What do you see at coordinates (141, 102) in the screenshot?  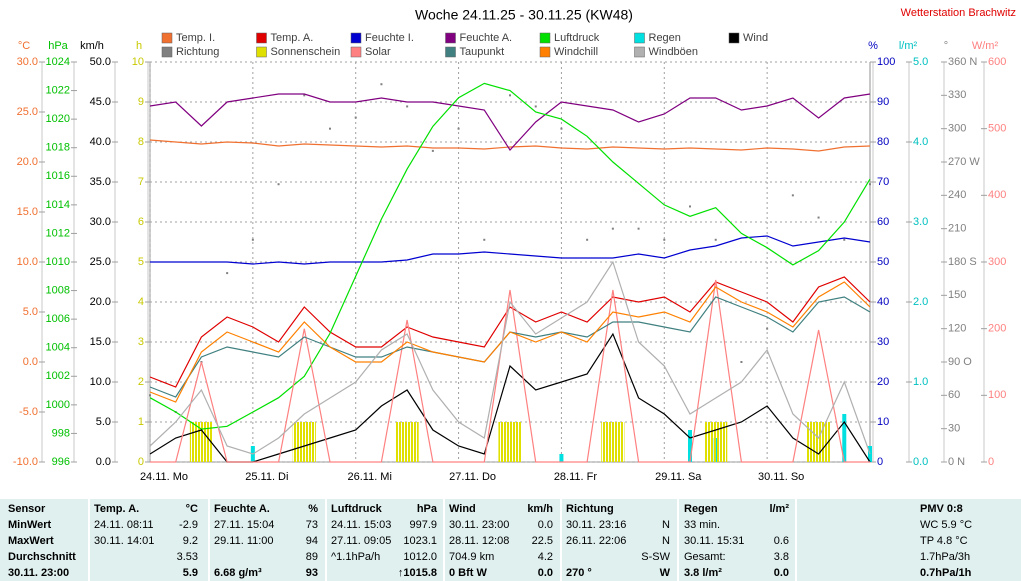 I see `y-tick-label: 9` at bounding box center [141, 102].